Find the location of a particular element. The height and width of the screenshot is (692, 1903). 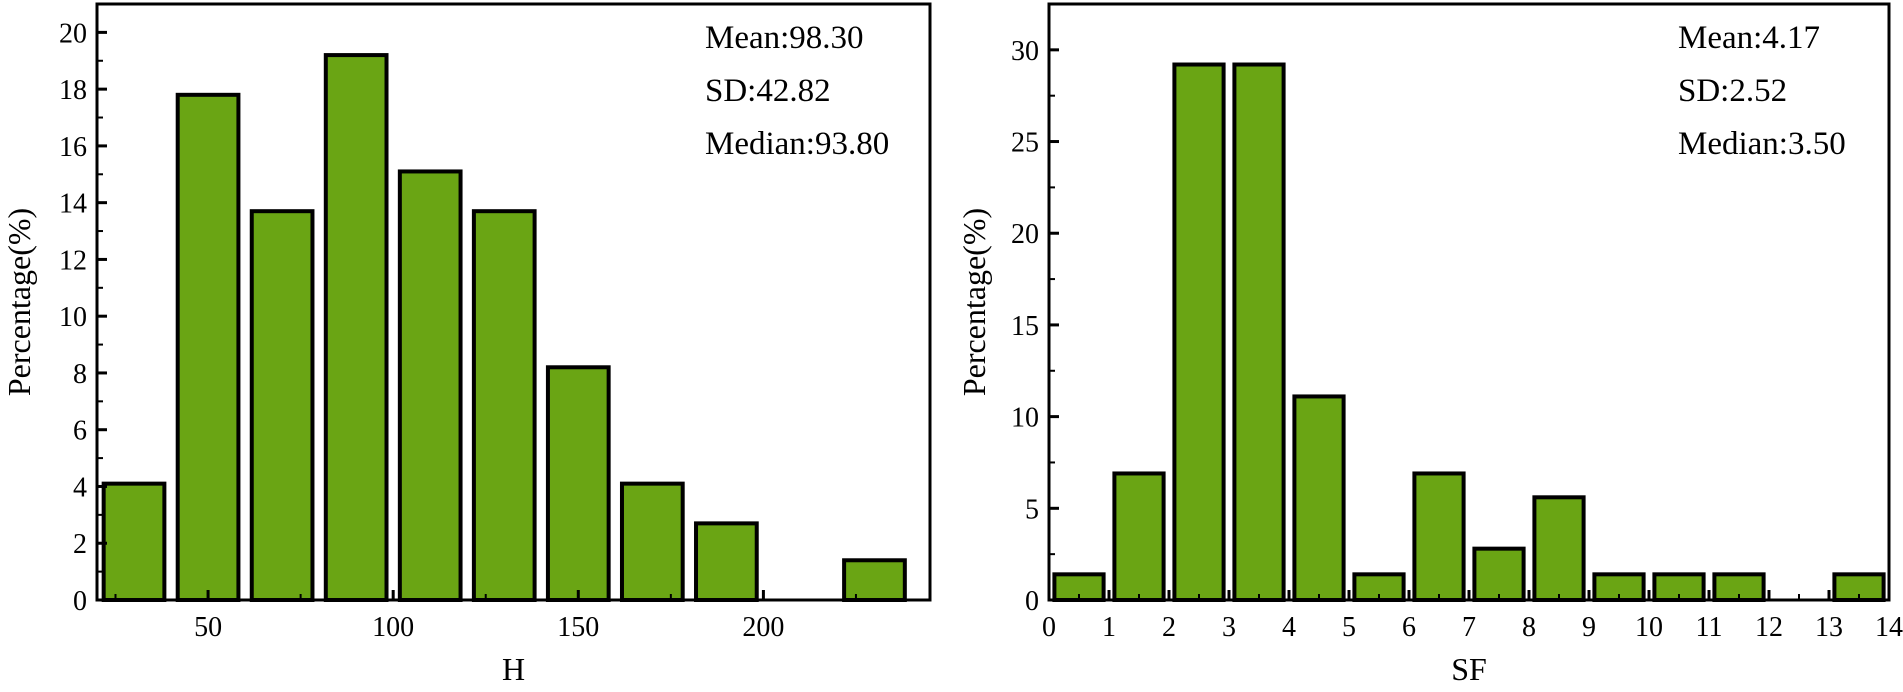

x-tick-label: 5 is located at coordinates (1349, 627).